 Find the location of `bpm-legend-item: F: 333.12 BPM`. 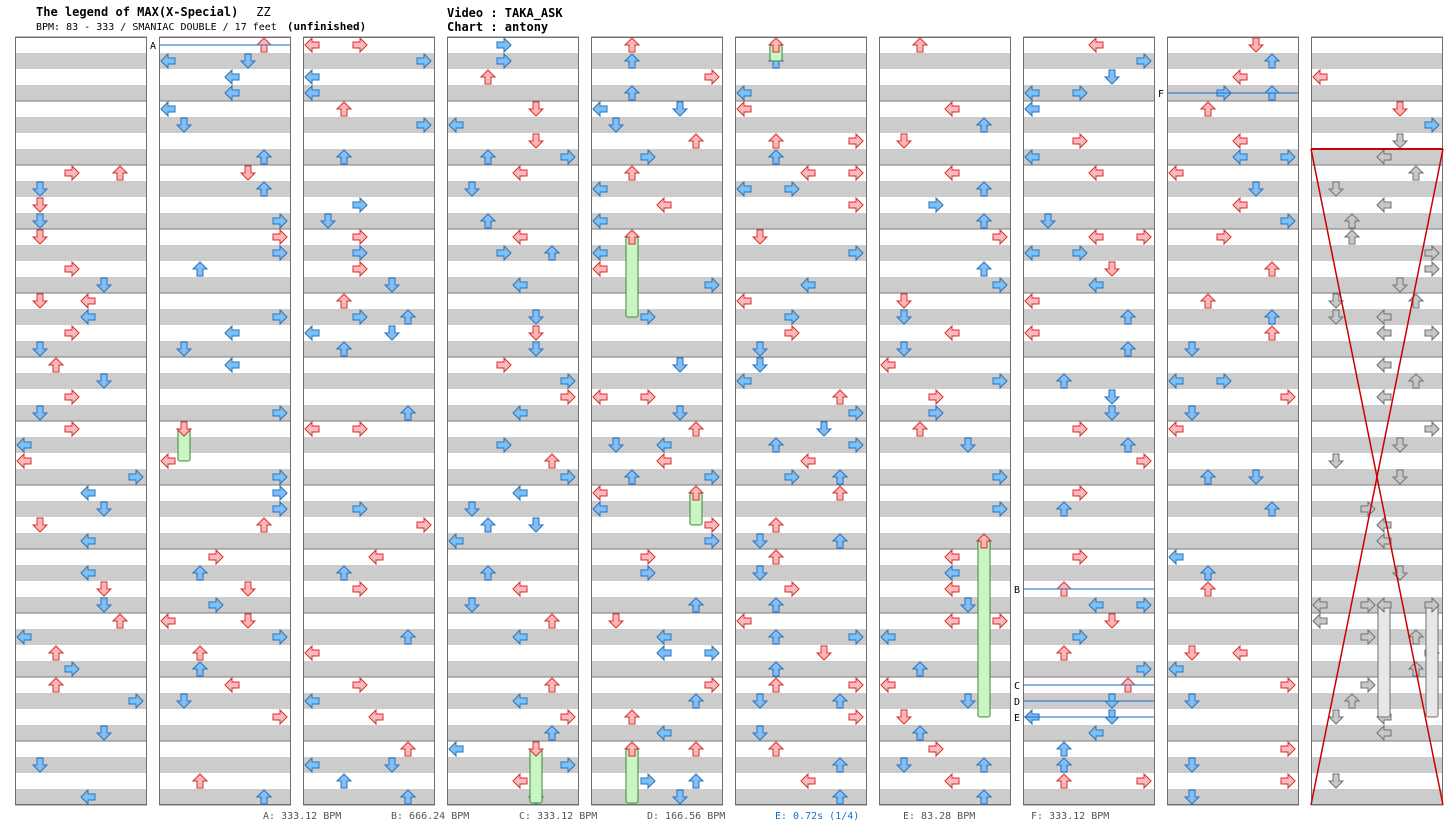

bpm-legend-item: F: 333.12 BPM is located at coordinates (1070, 816).